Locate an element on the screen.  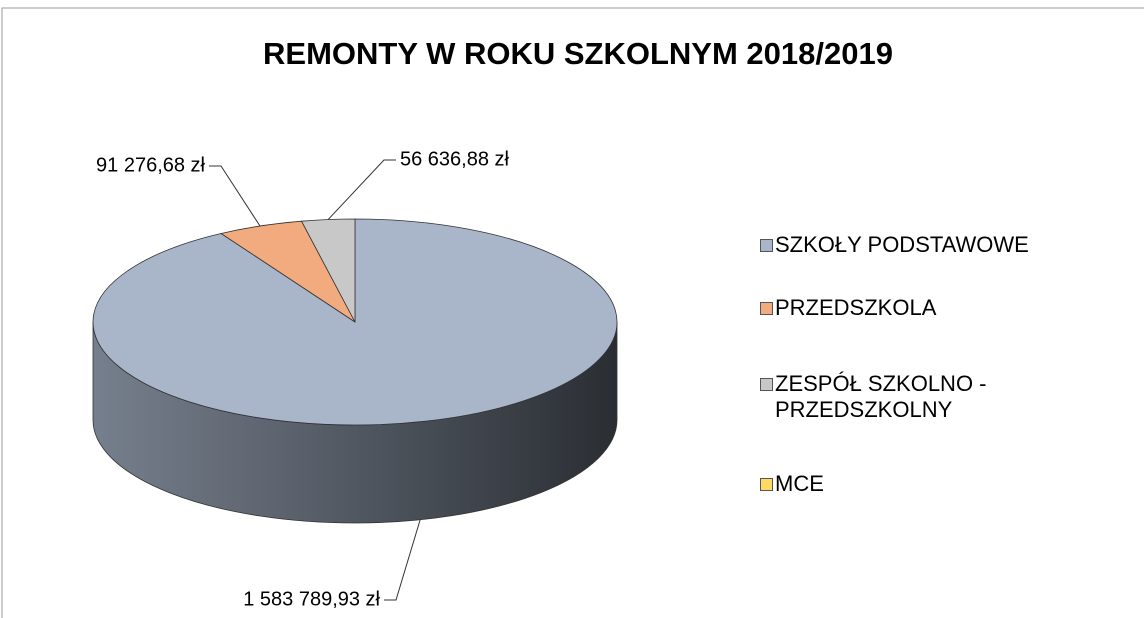
data-label: 56 636,88 zł is located at coordinates (455, 159).